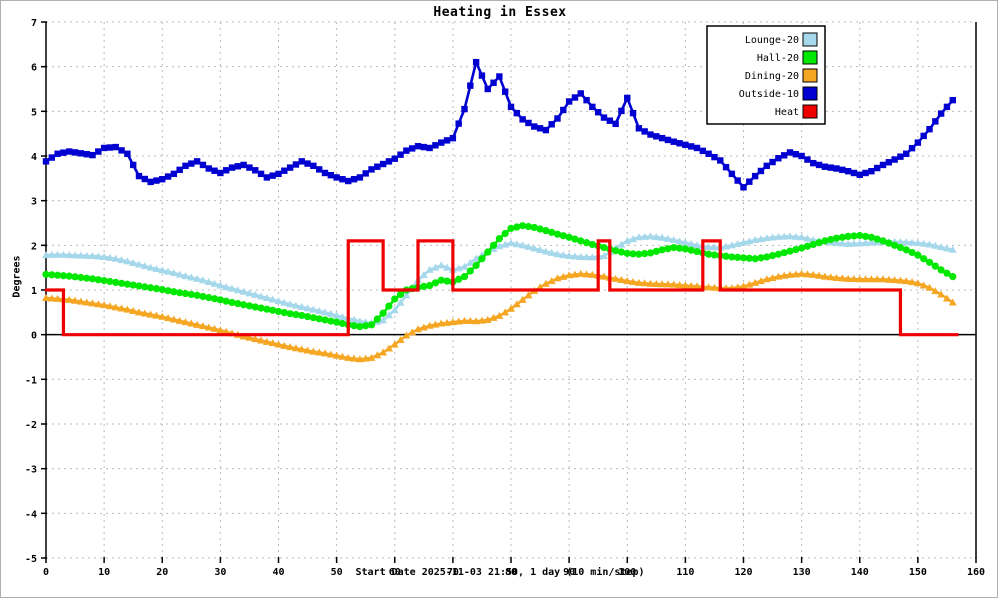 This screenshot has height=600, width=1000. I want to click on x-tick-label: 90, so click(569, 572).